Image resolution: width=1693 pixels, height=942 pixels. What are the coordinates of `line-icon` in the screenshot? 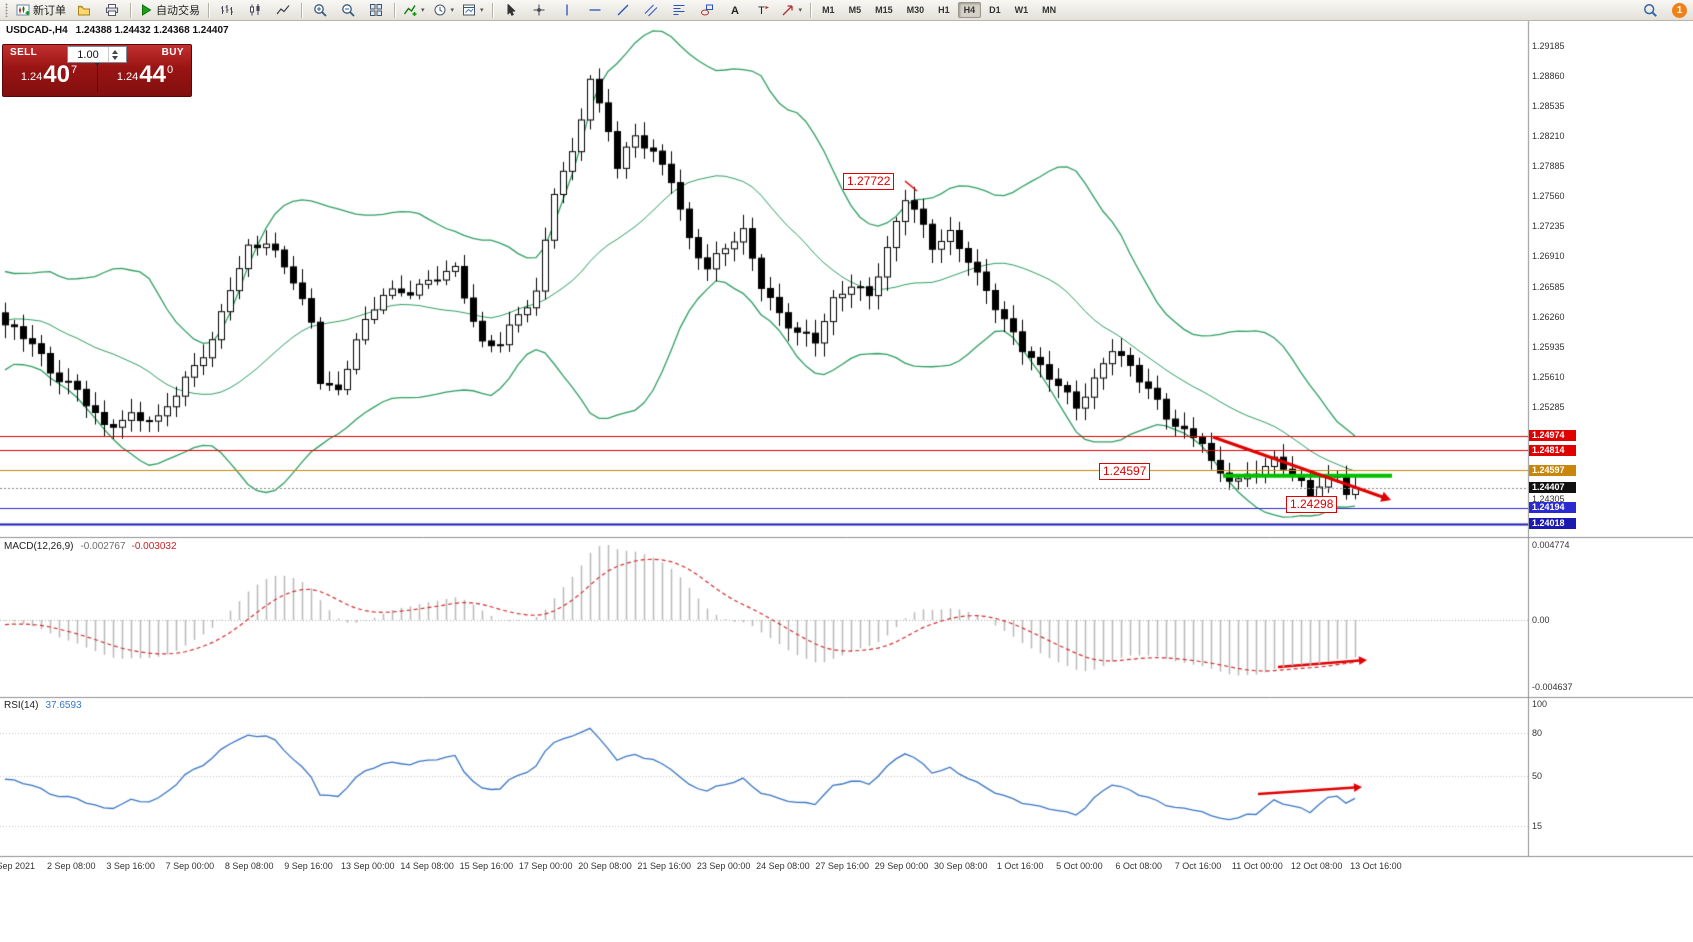 It's located at (283, 10).